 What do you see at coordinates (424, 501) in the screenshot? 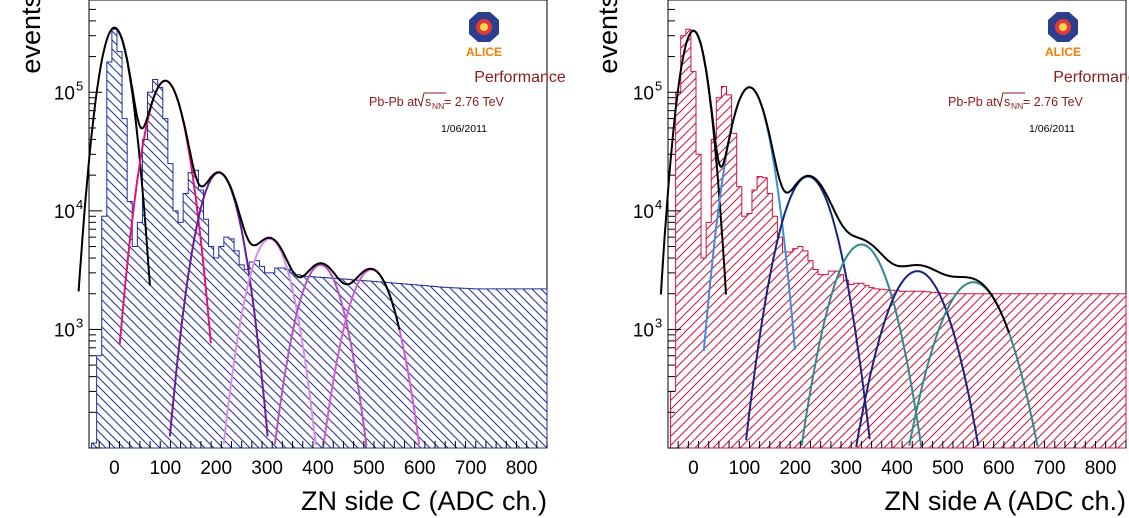
I see `x-axis-label: ZN side C (ADC ch.)` at bounding box center [424, 501].